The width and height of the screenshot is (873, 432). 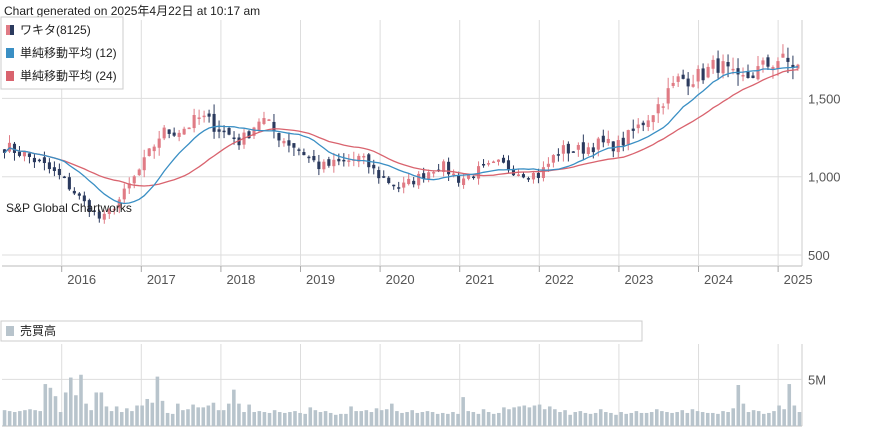 What do you see at coordinates (638, 279) in the screenshot?
I see `x-tick-label: 2023` at bounding box center [638, 279].